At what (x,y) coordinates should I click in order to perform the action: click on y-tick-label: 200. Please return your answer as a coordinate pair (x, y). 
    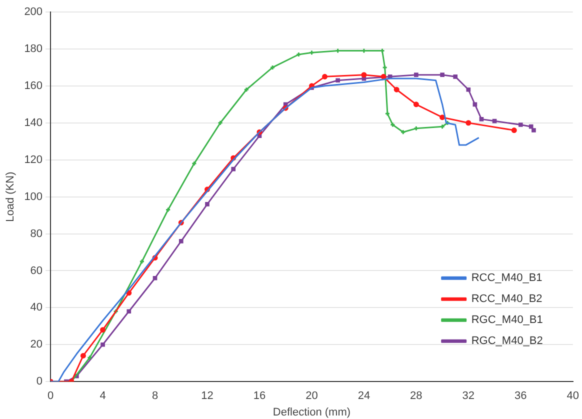
    Looking at the image, I should click on (33, 12).